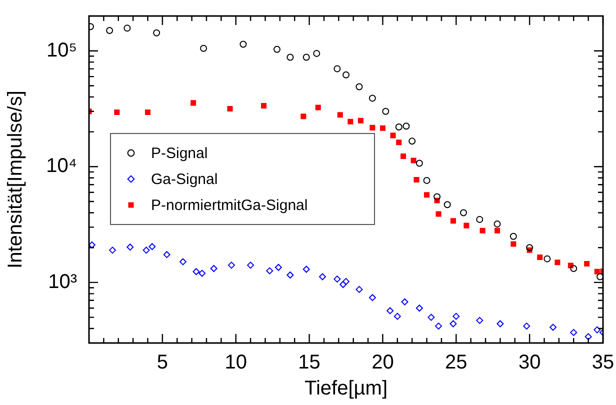  I want to click on x-tick-label: 5, so click(162, 363).